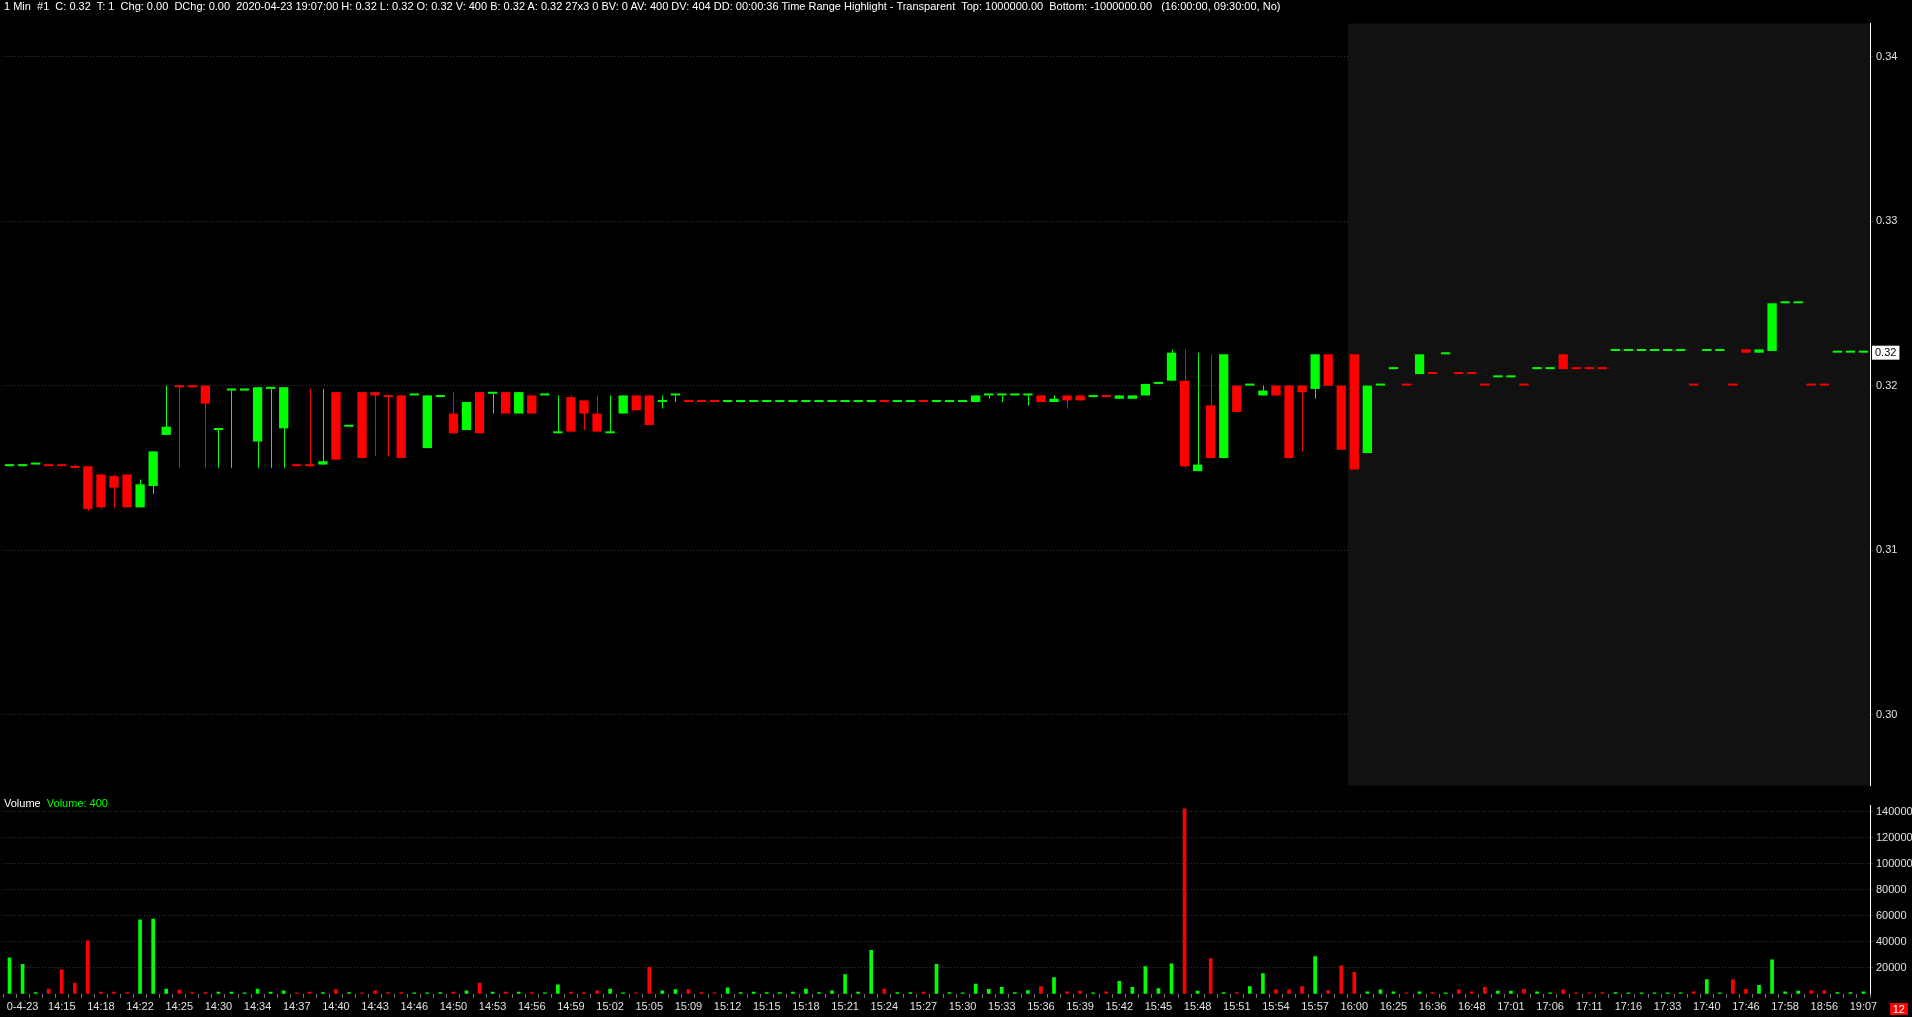 This screenshot has height=1017, width=1912. I want to click on x-tick-label: 15:33, so click(1002, 1006).